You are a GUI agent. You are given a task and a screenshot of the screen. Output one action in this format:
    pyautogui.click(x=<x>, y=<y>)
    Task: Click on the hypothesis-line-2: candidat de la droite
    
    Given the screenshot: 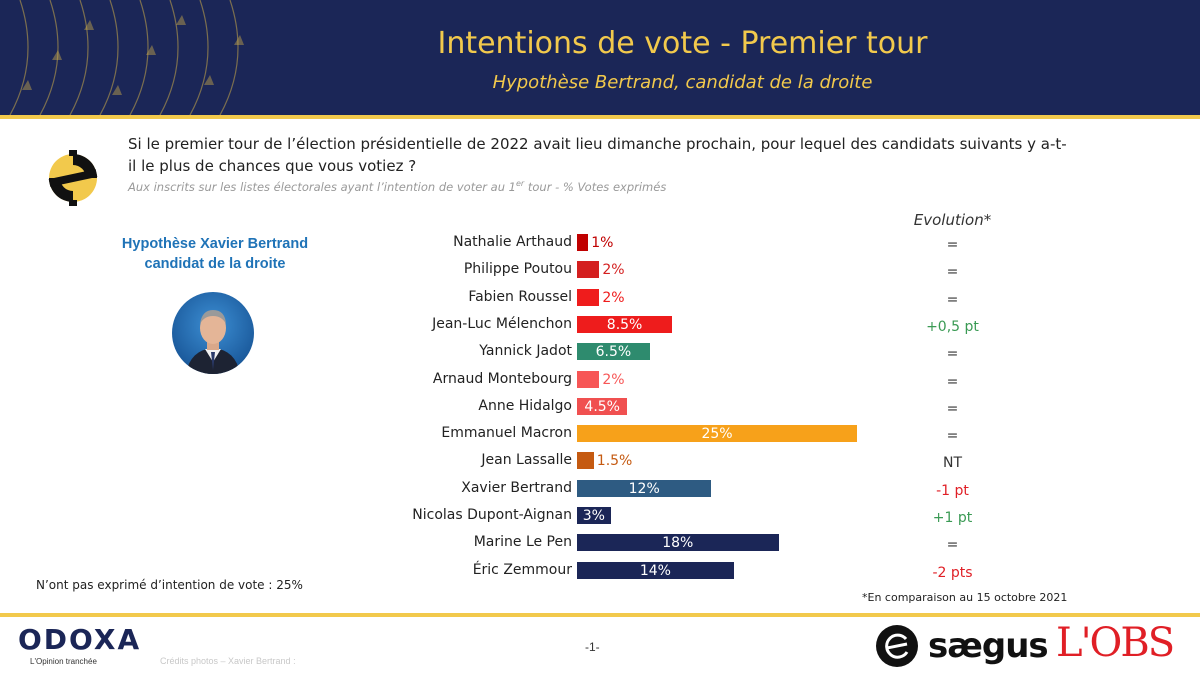 What is the action you would take?
    pyautogui.click(x=215, y=264)
    